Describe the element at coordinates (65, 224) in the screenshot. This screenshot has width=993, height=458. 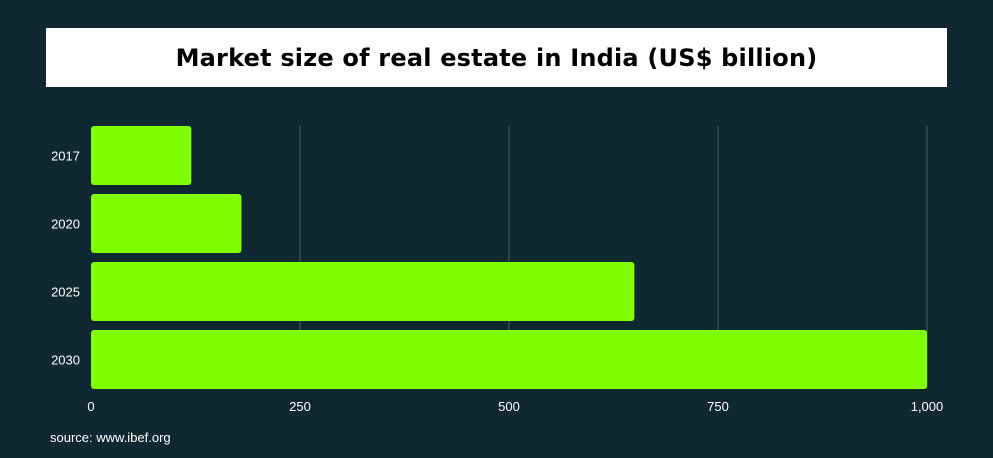
I see `y-label-2020: 2020` at that location.